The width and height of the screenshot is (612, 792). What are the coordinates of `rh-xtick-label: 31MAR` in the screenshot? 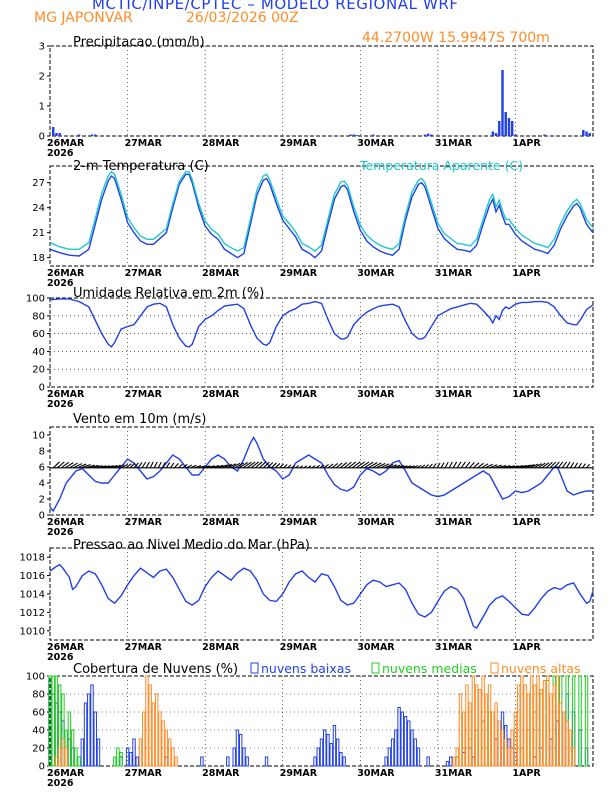 It's located at (454, 394).